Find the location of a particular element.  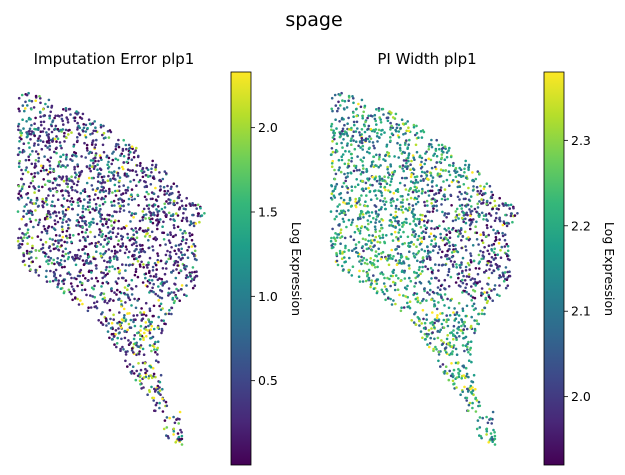

colorbar-tick-label: 1.5 is located at coordinates (268, 211).